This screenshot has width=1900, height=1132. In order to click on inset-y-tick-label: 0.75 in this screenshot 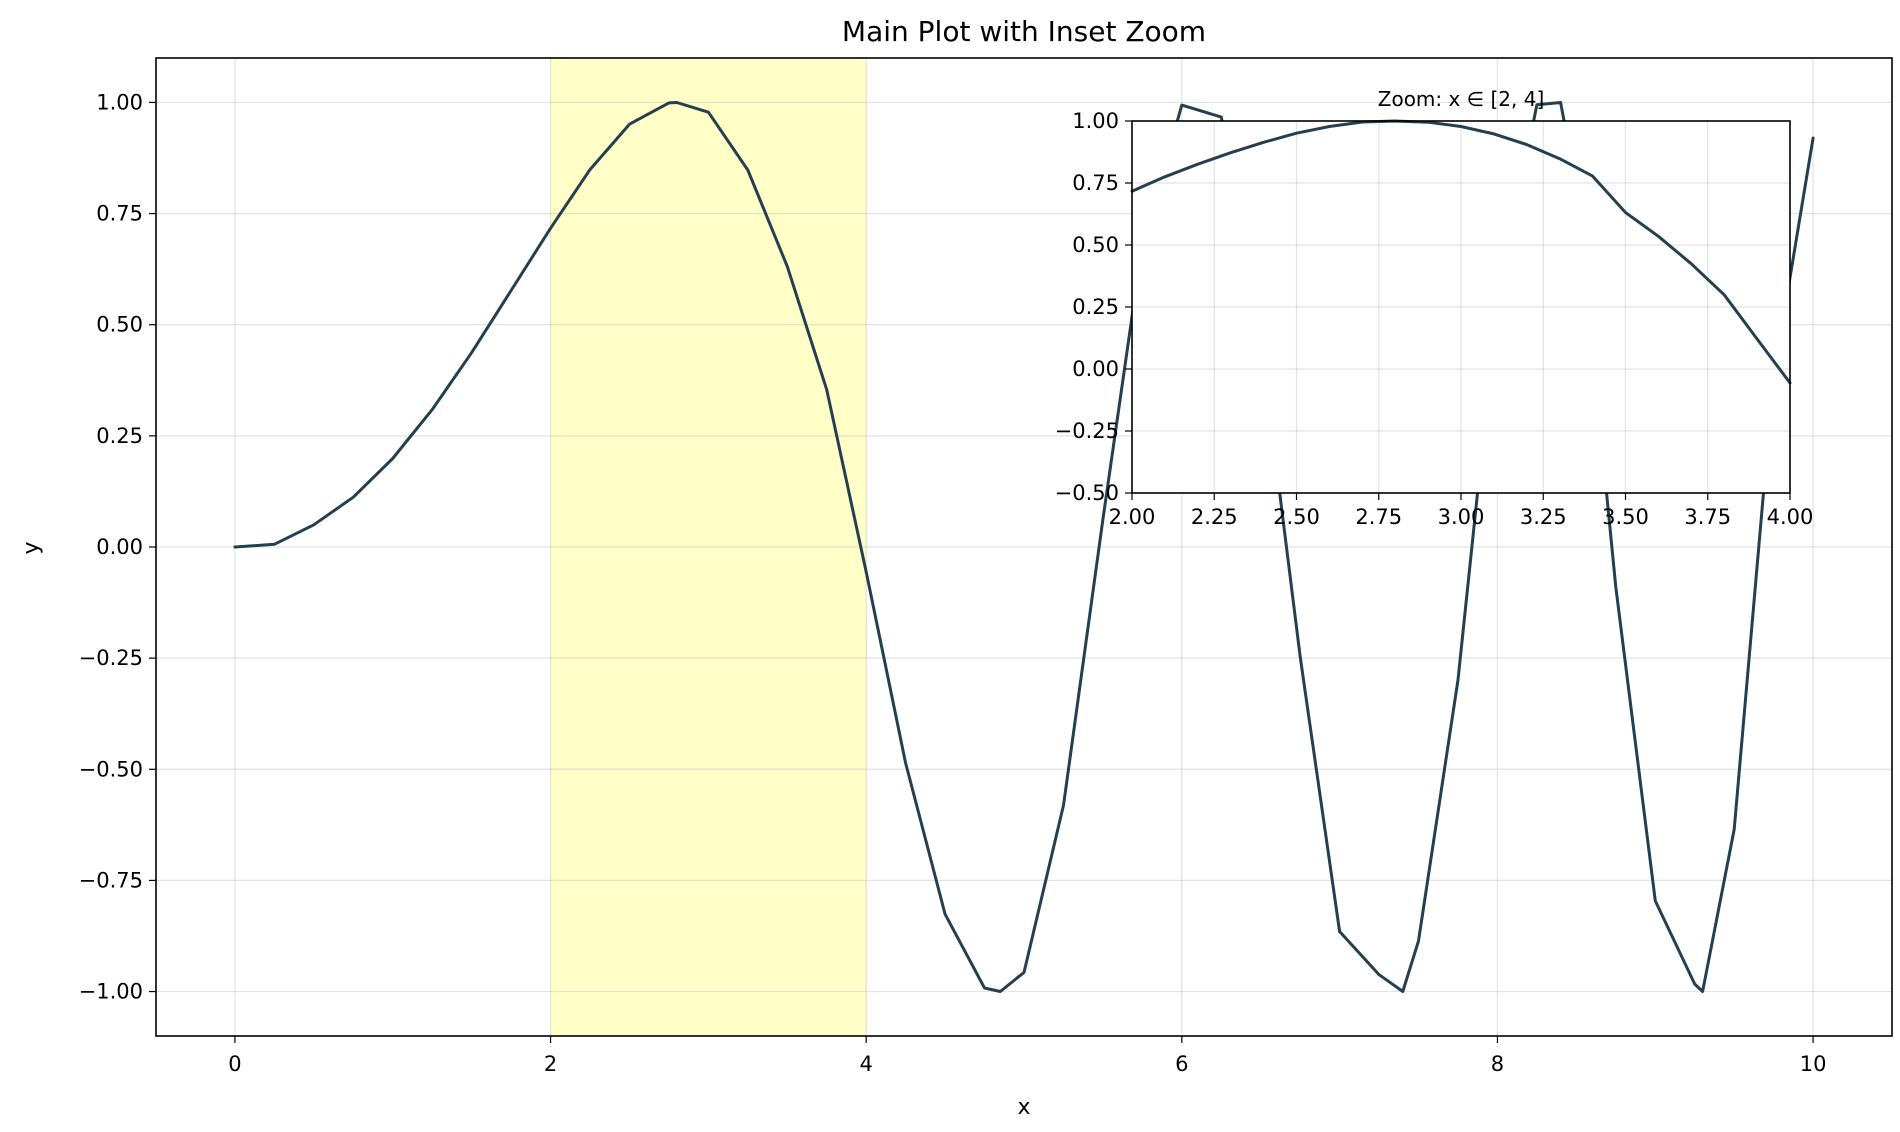, I will do `click(1095, 183)`.